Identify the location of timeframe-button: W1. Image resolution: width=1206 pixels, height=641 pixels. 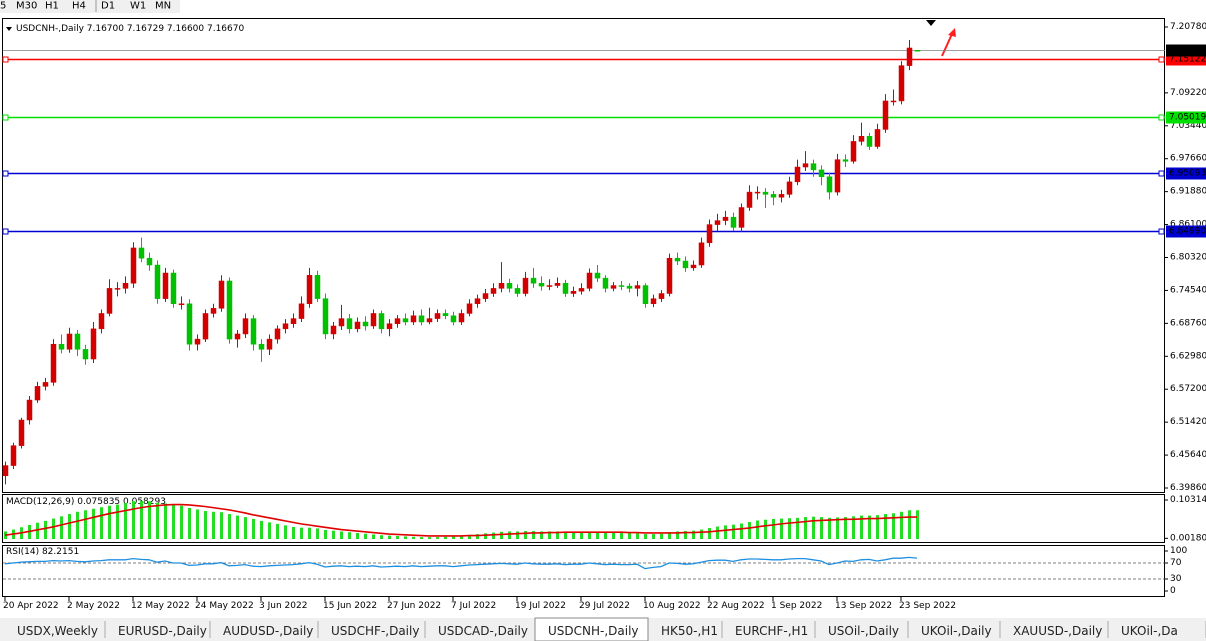
(138, 6).